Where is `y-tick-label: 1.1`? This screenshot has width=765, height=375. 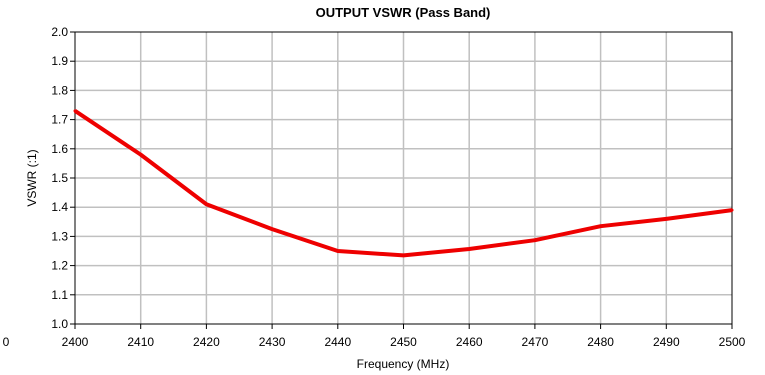
y-tick-label: 1.1 is located at coordinates (59, 295).